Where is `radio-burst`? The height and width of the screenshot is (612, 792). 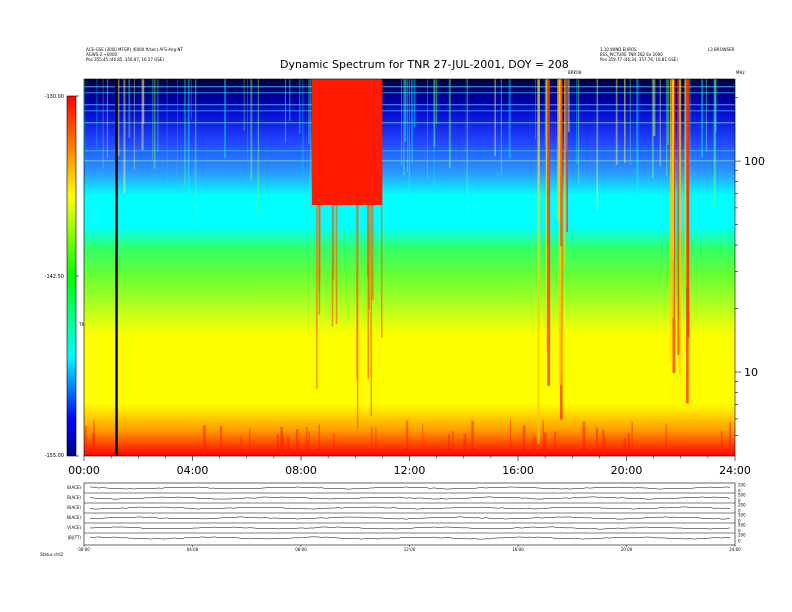
radio-burst is located at coordinates (332, 142).